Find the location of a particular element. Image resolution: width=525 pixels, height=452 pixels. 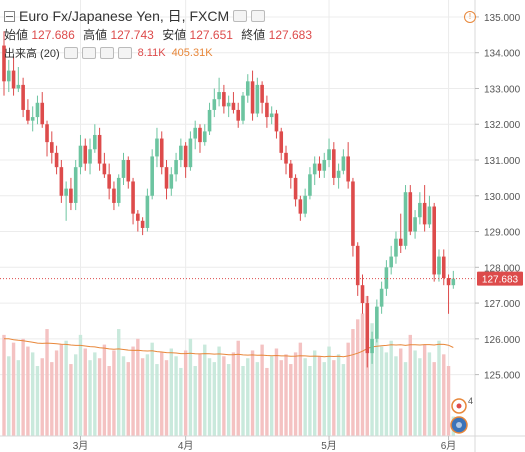

x-tick-label: 5月 is located at coordinates (329, 446).